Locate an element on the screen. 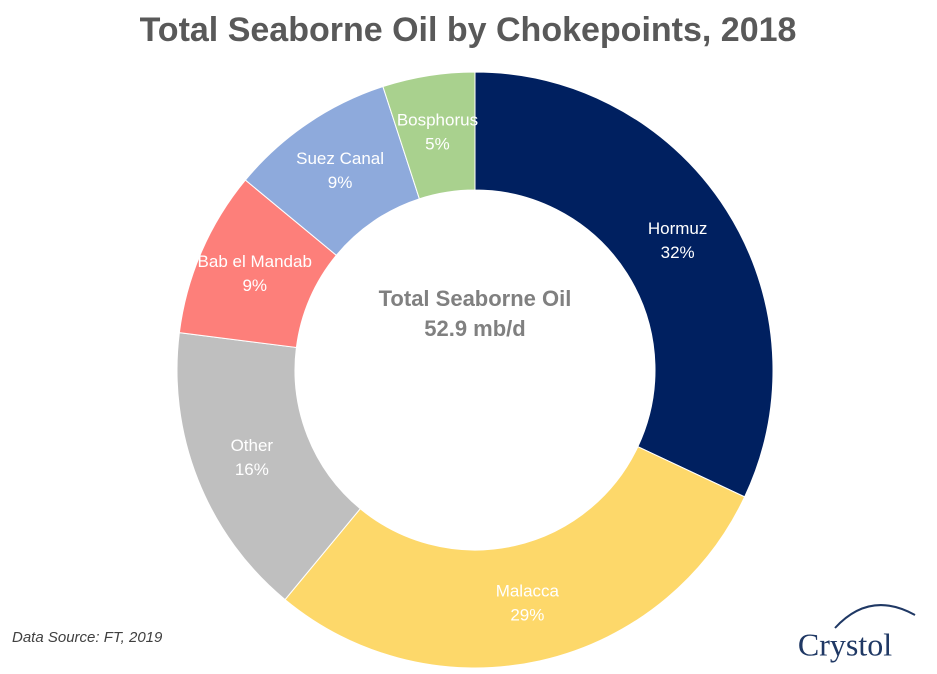 This screenshot has width=937, height=674. center-text: Total Seaborne Oil is located at coordinates (475, 298).